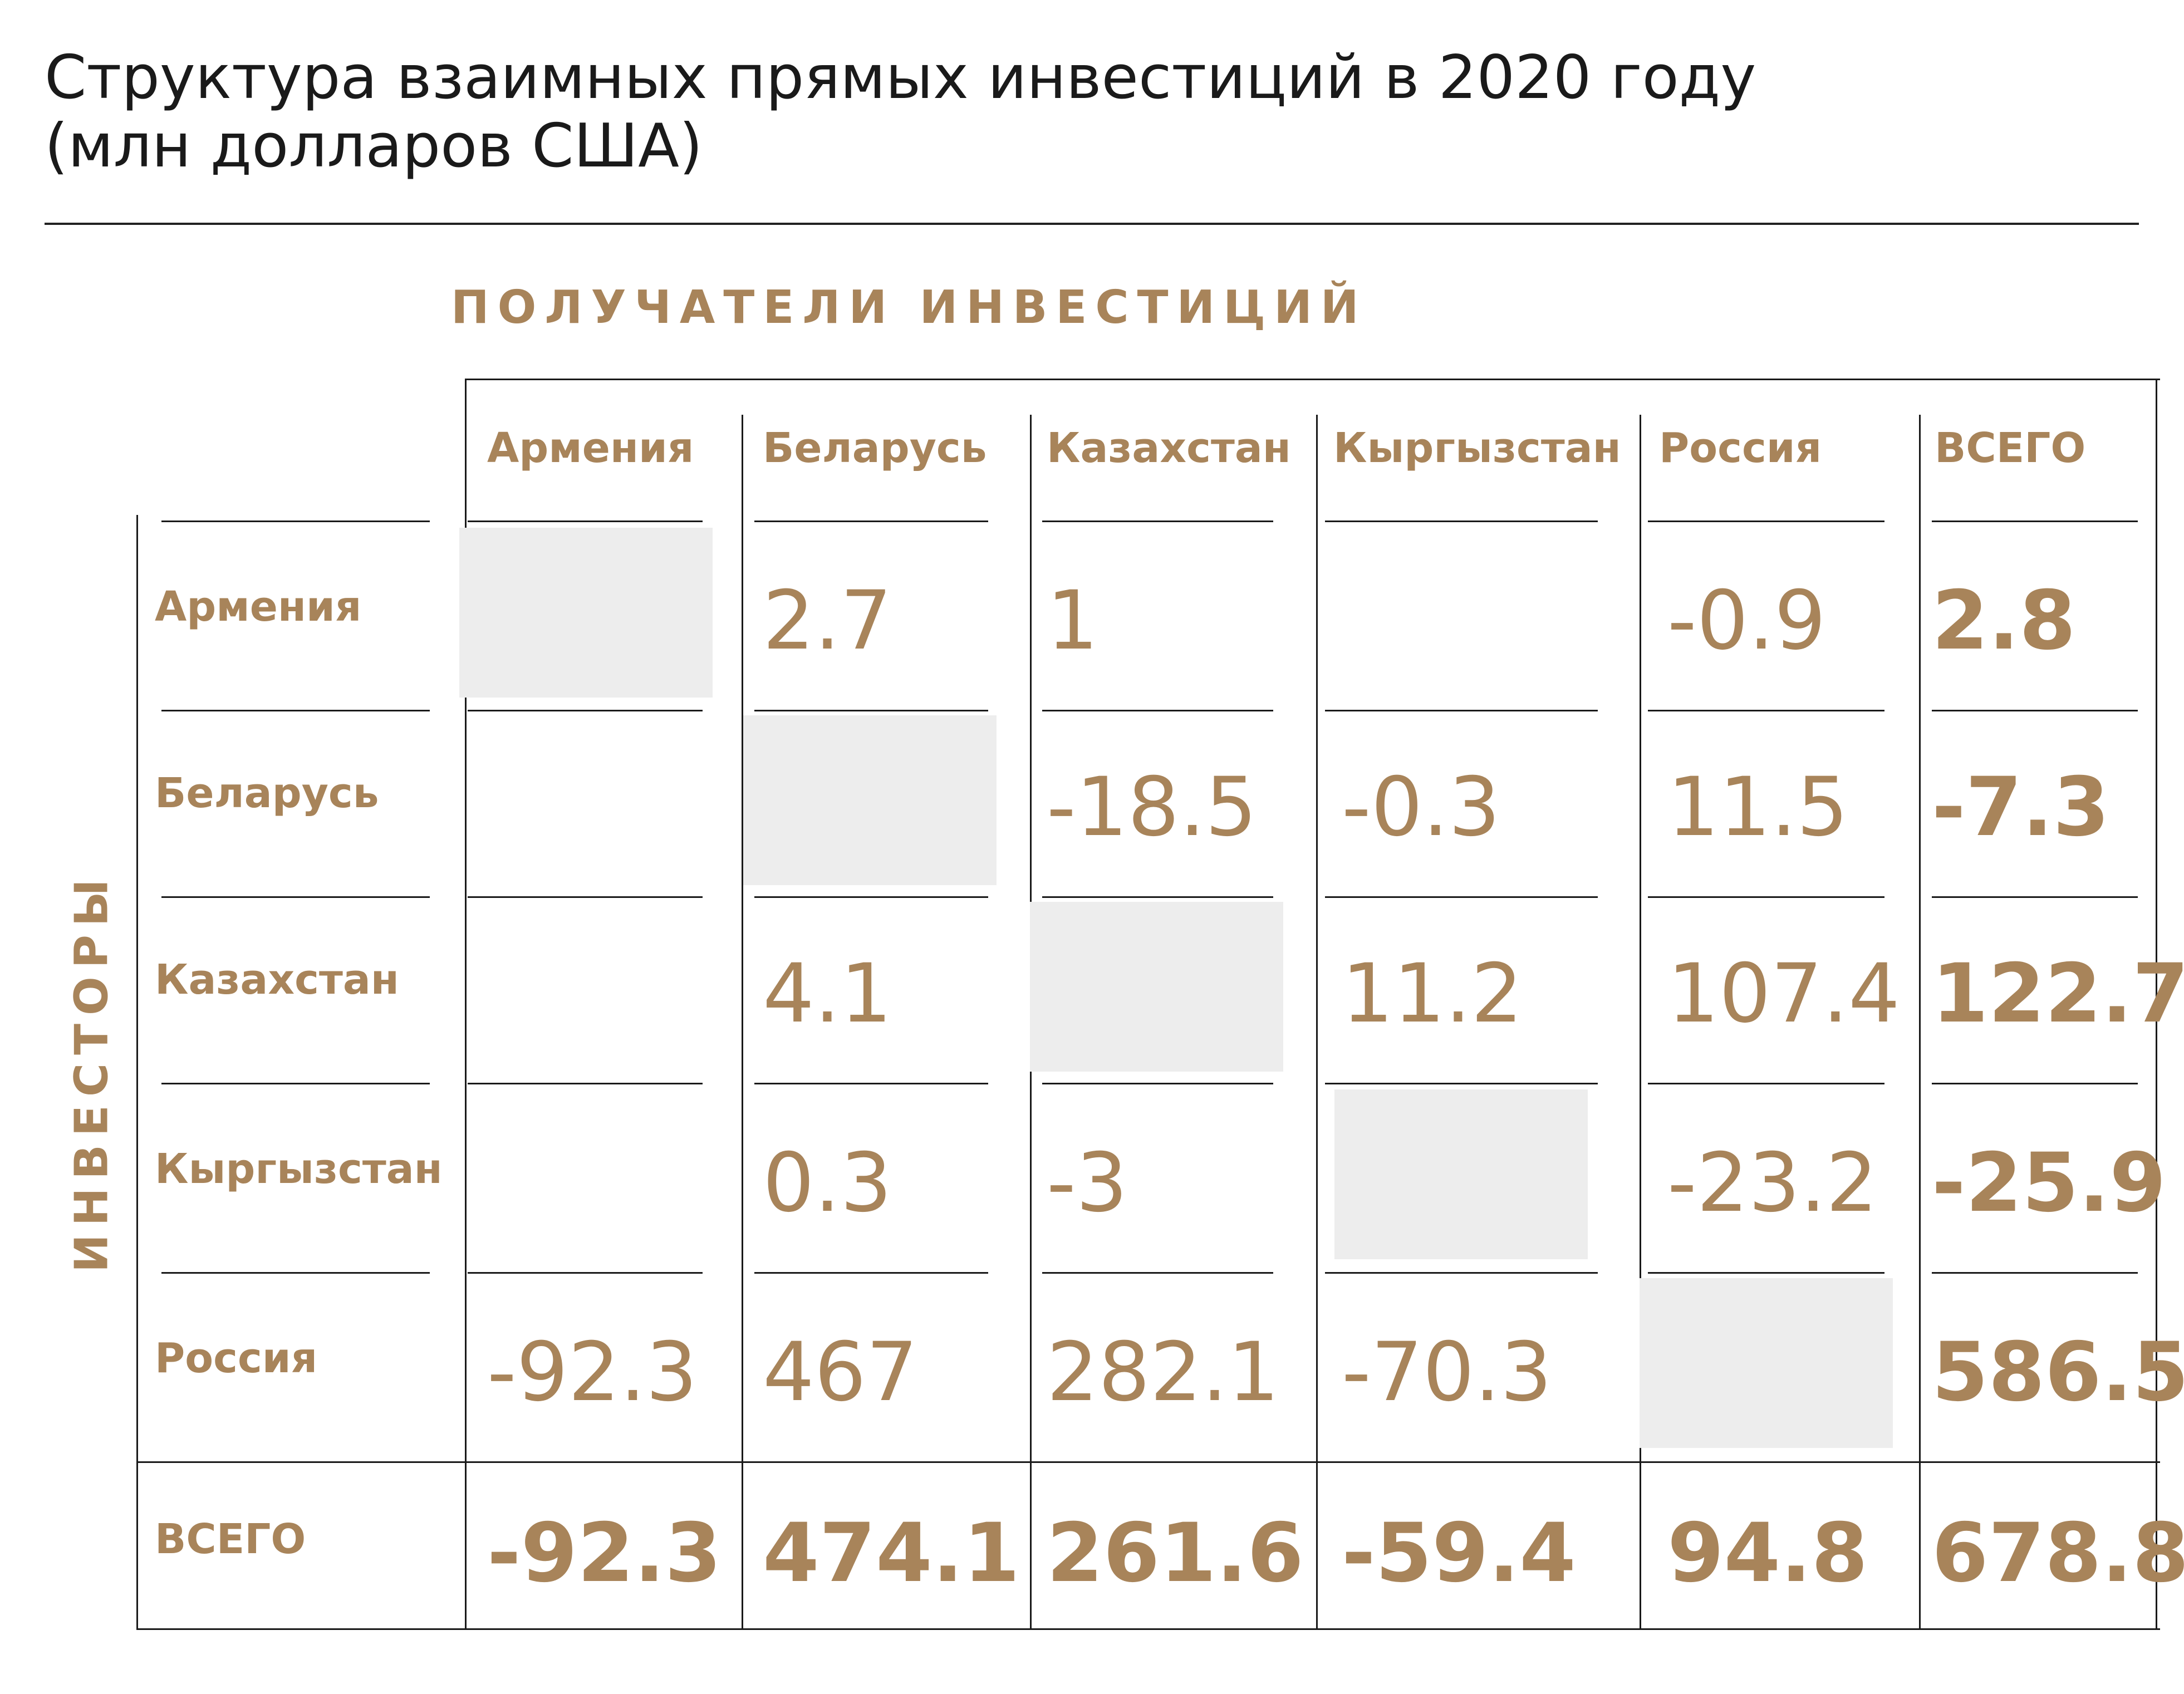 The height and width of the screenshot is (1694, 2184). What do you see at coordinates (299, 1169) in the screenshot?
I see `row-header: Кыргызстан` at bounding box center [299, 1169].